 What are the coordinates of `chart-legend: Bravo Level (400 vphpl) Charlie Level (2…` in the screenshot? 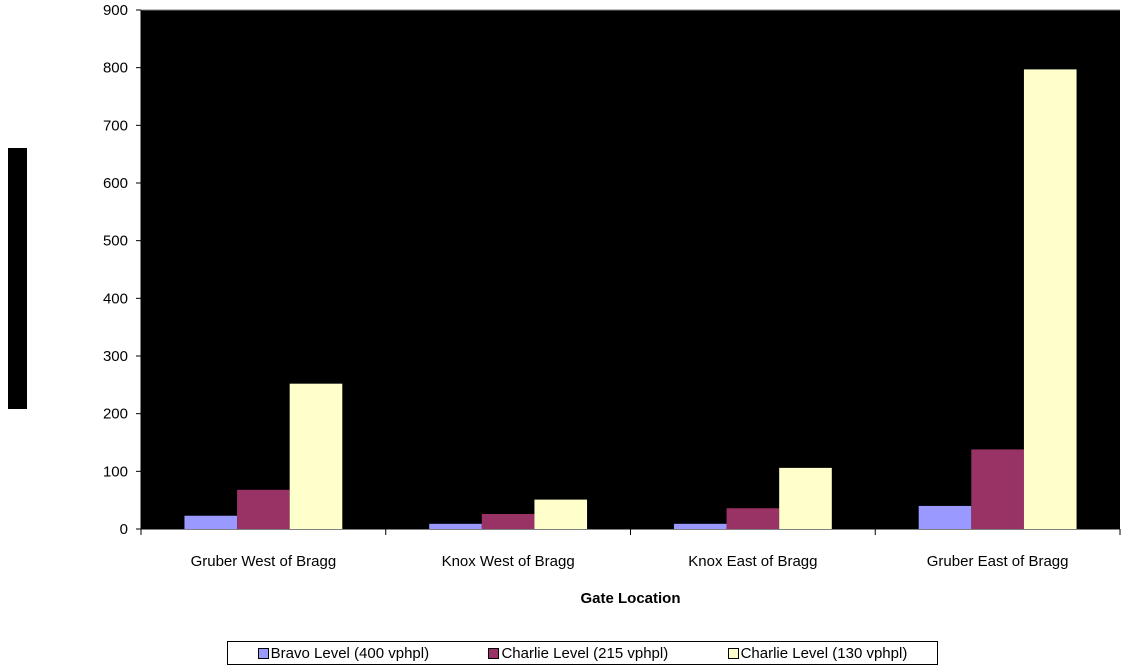 It's located at (582, 653).